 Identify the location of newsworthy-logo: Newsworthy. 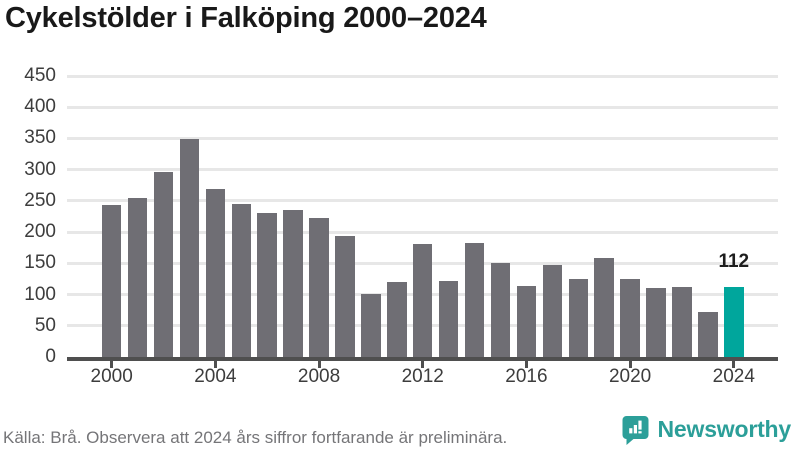
(706, 429).